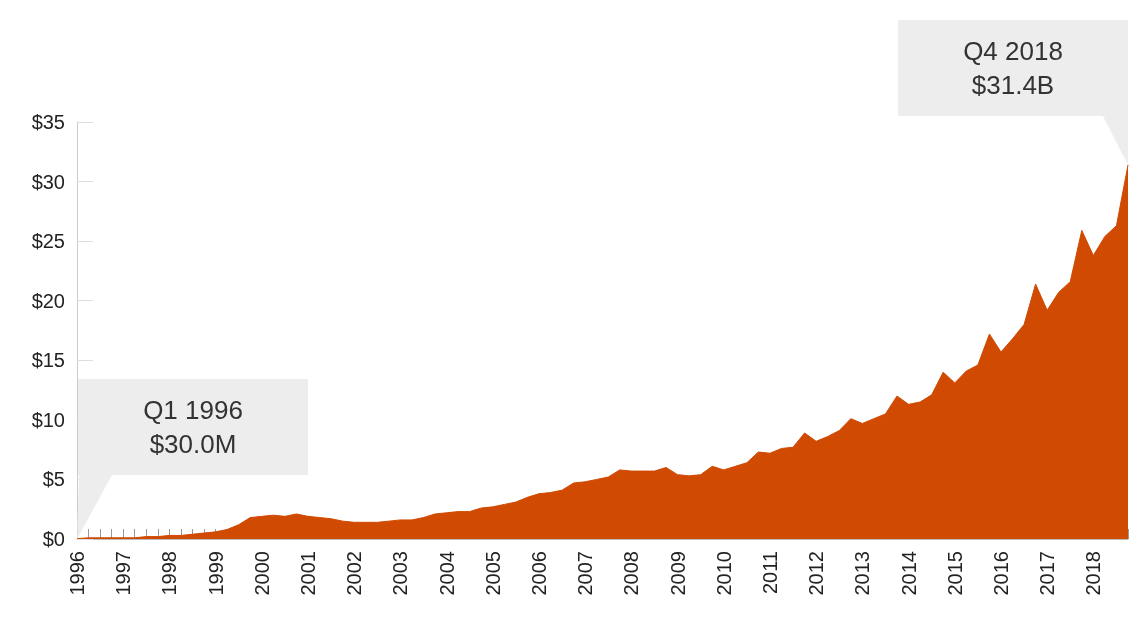  Describe the element at coordinates (77, 573) in the screenshot. I see `x-tick-label: 1996` at that location.